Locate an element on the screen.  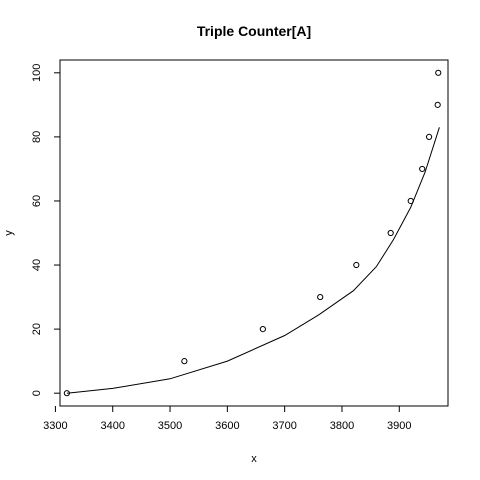
x-tick-label: 3900 is located at coordinates (399, 426).